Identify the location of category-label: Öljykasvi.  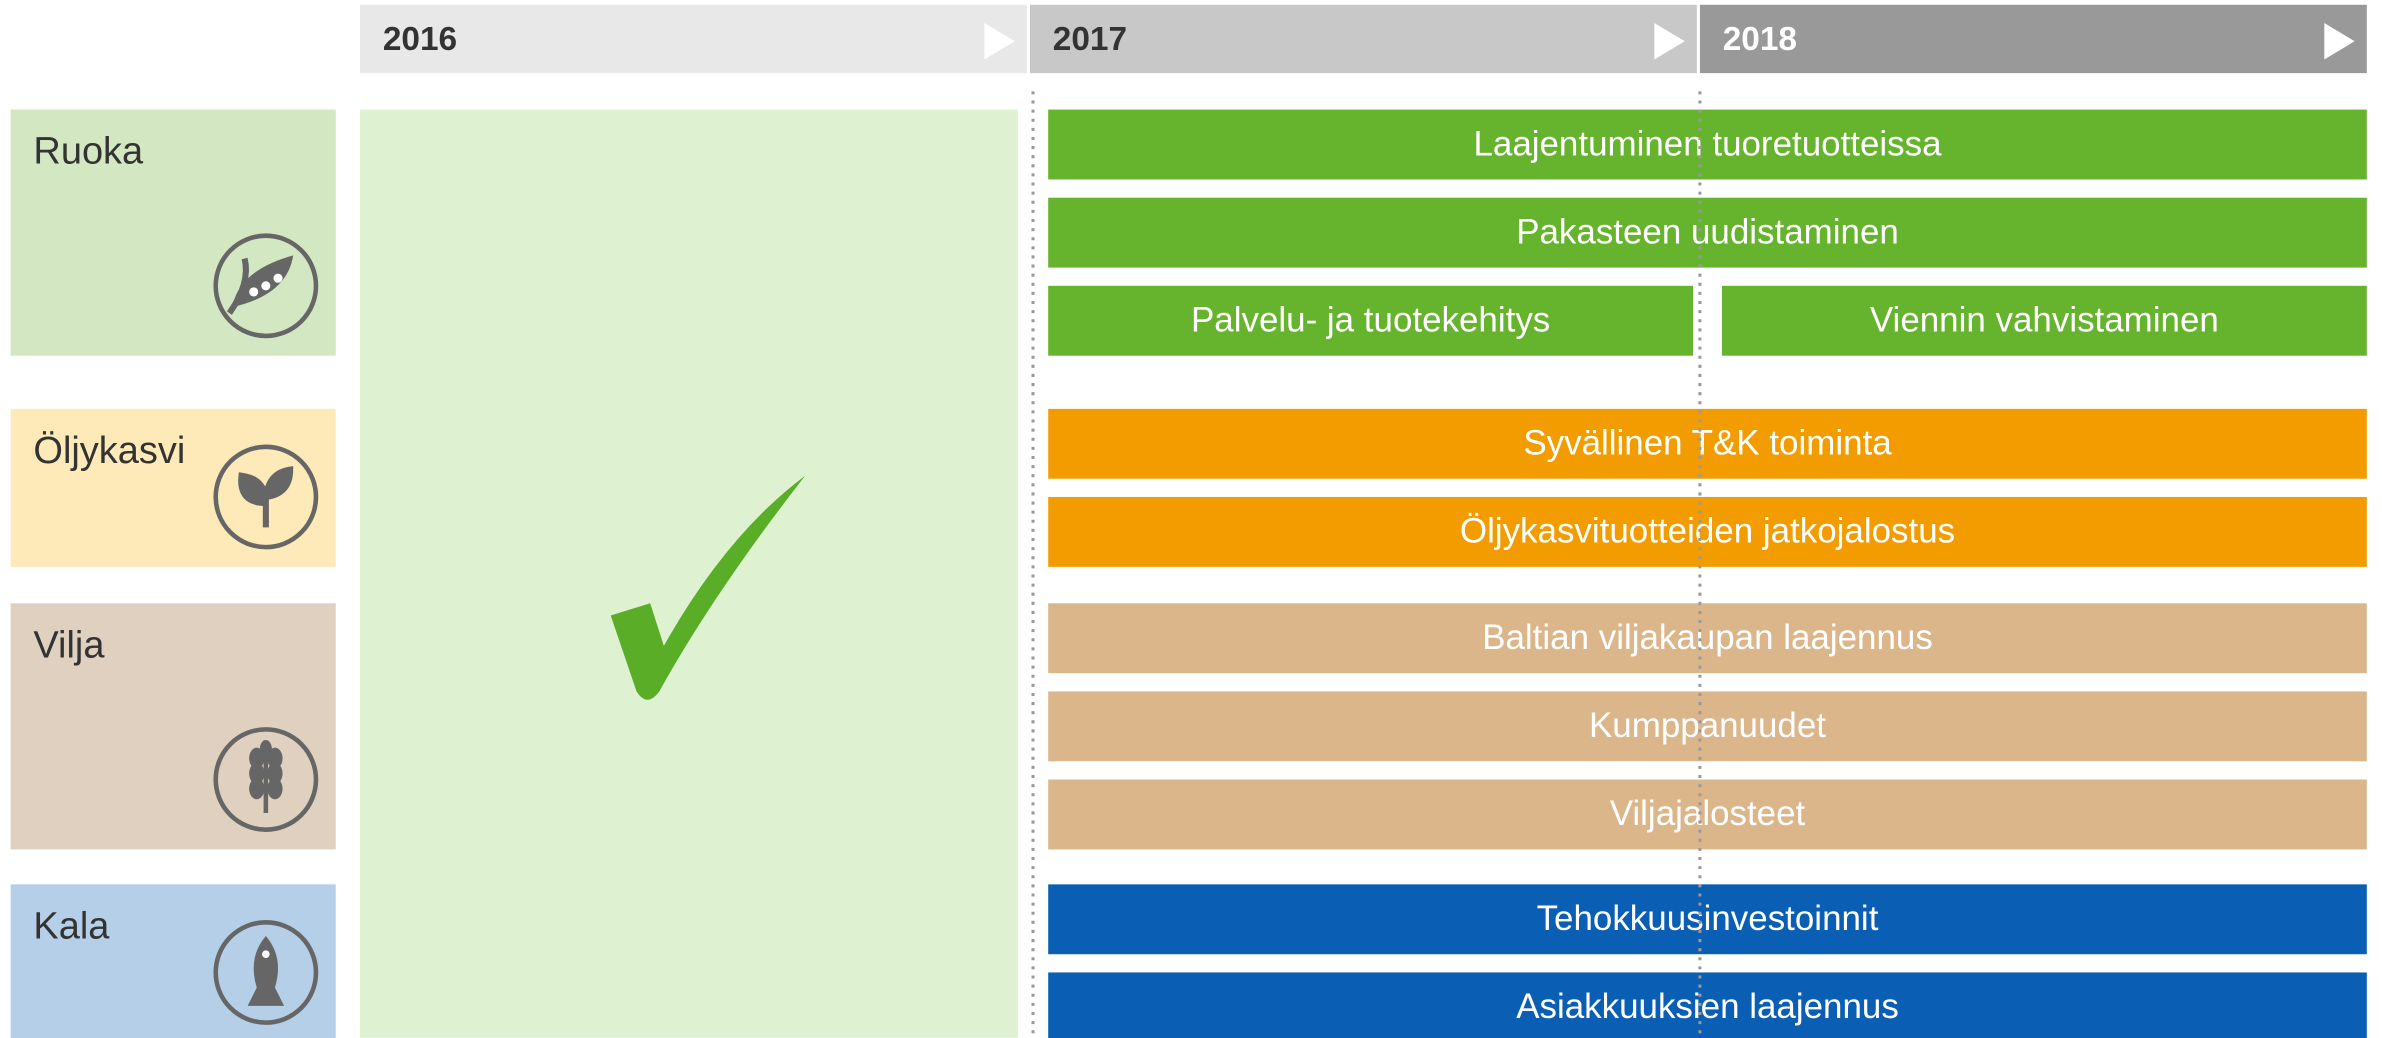
(109, 451).